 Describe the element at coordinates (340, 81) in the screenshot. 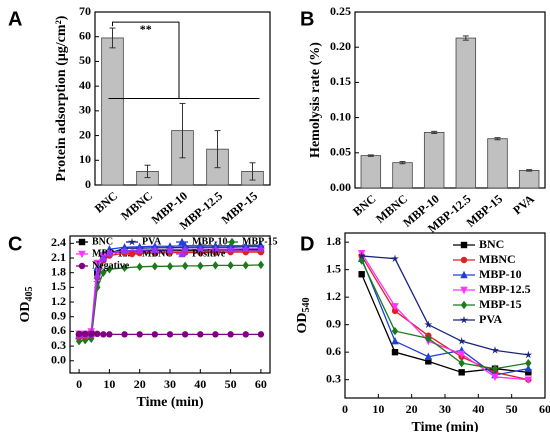

I see `y-tick-label: 0.15` at that location.